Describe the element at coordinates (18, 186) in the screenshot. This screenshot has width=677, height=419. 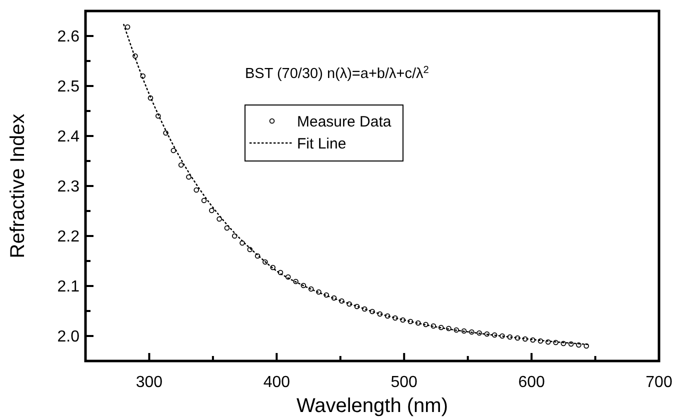
I see `y-axis-title: Refractive Index` at that location.